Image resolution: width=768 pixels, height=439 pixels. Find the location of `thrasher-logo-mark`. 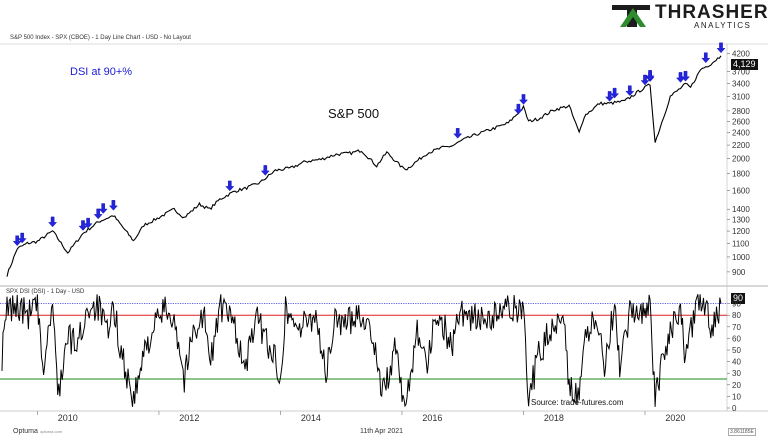

thrasher-logo-mark is located at coordinates (631, 16).